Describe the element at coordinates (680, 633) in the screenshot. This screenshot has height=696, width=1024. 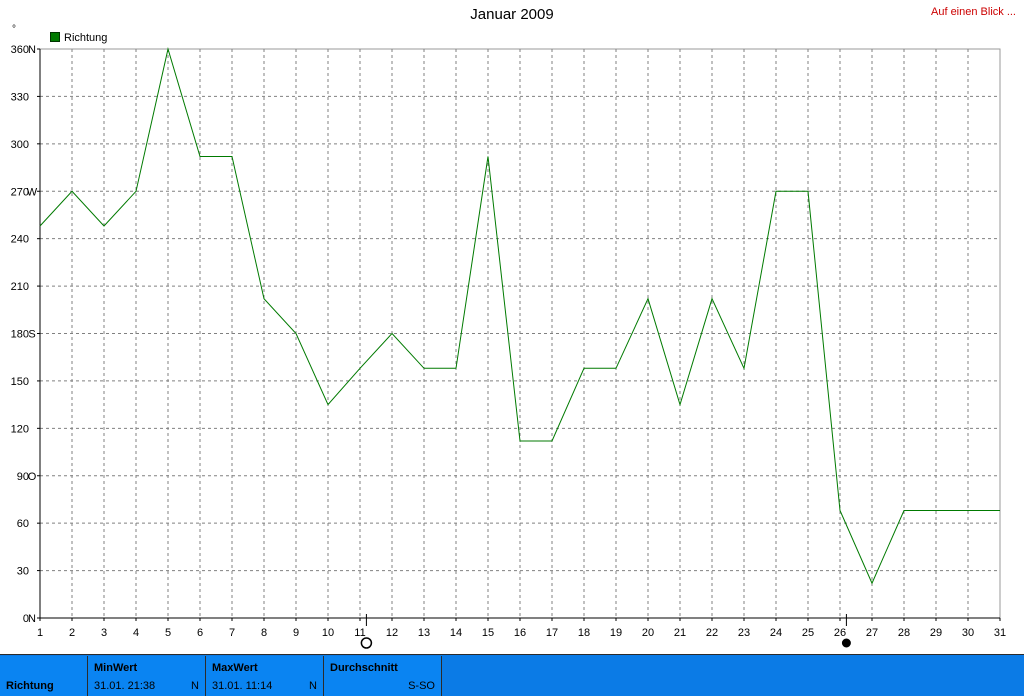
I see `x-tick-label: 21` at that location.